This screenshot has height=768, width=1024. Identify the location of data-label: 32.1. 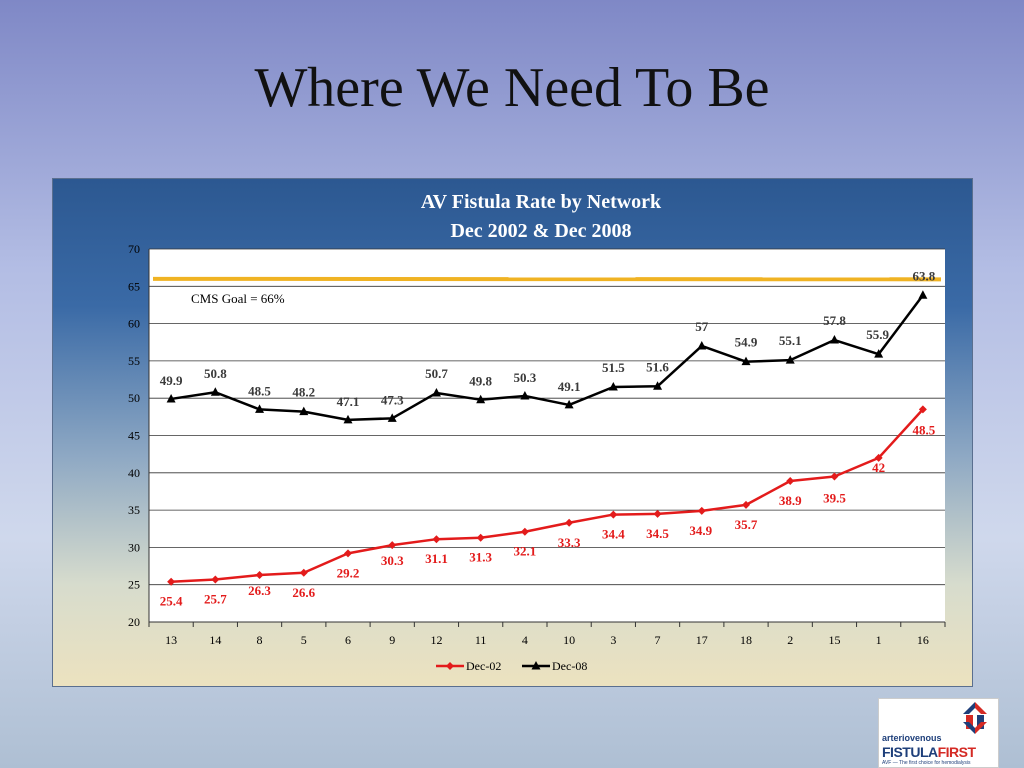
(525, 551).